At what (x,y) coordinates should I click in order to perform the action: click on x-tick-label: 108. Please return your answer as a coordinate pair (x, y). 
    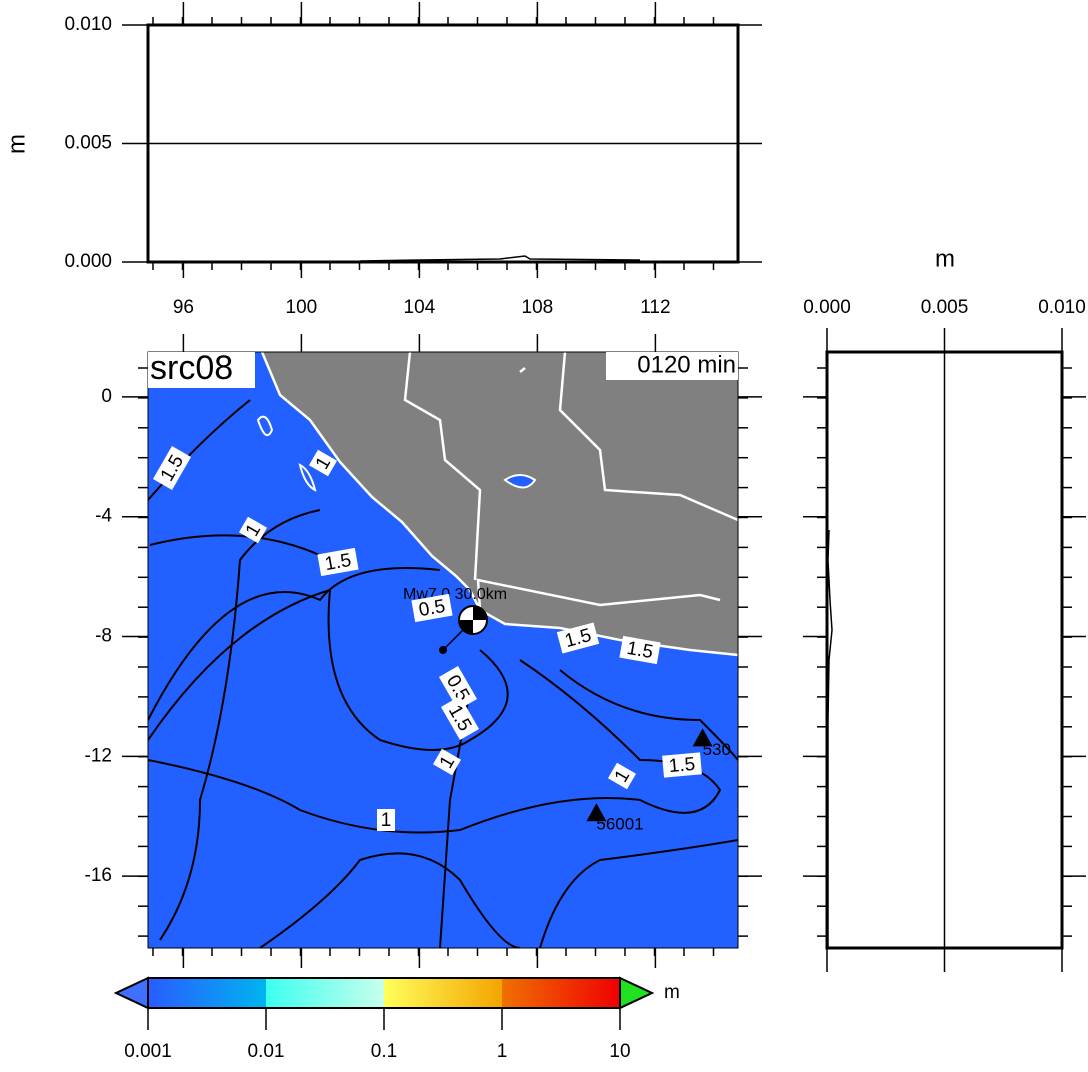
    Looking at the image, I should click on (538, 307).